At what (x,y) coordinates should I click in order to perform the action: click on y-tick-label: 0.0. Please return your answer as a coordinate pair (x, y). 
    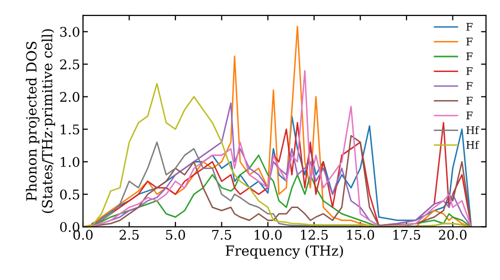
    Looking at the image, I should click on (70, 227).